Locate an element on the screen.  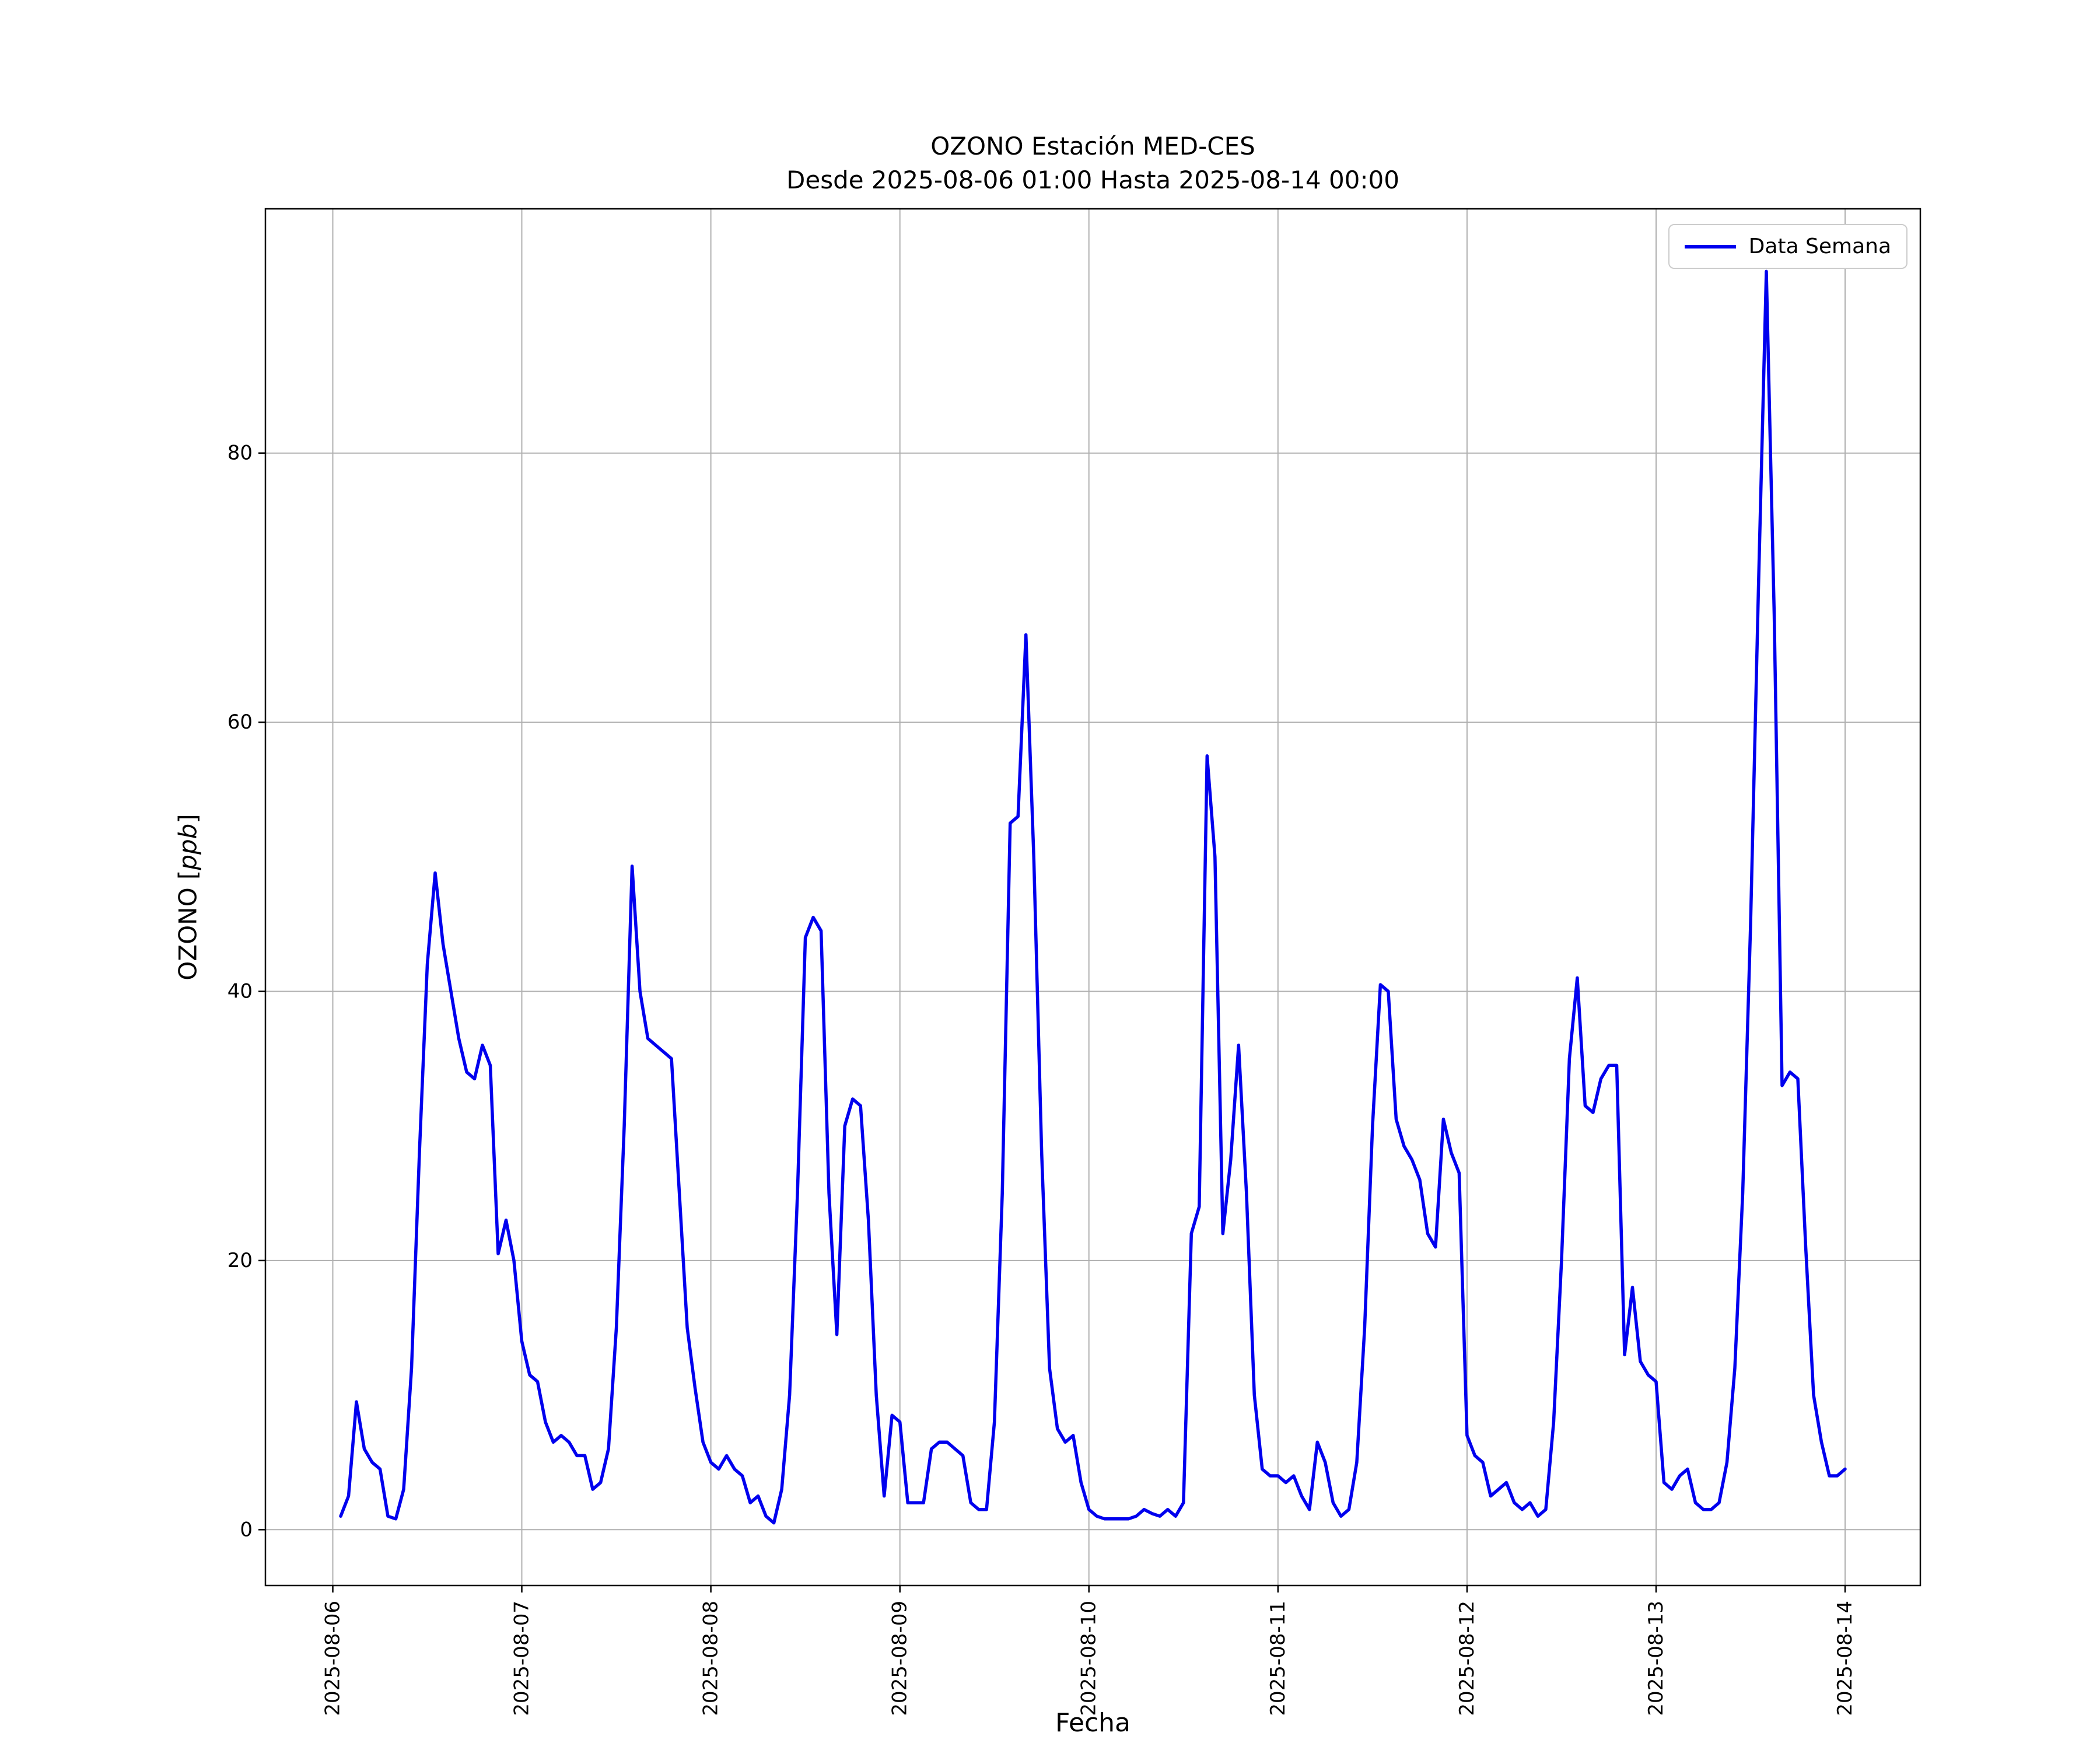
x-tick-label: 2025-08-06 is located at coordinates (333, 1658).